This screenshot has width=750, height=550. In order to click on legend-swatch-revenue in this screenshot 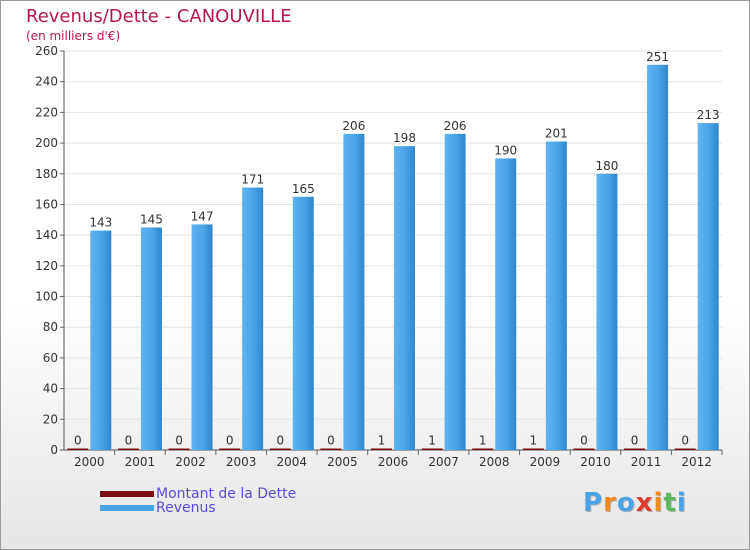, I will do `click(127, 508)`.